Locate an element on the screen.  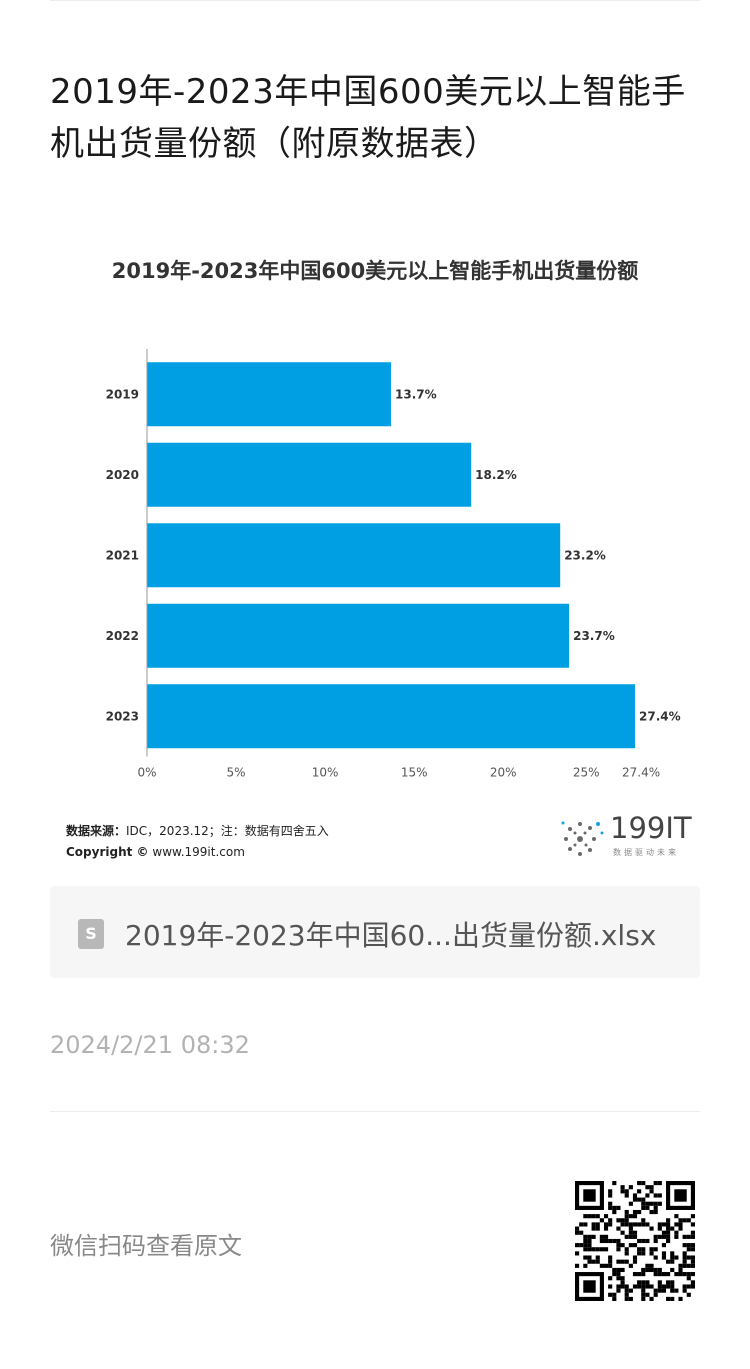
logo-tagline: 数据驱动未来 is located at coordinates (646, 852).